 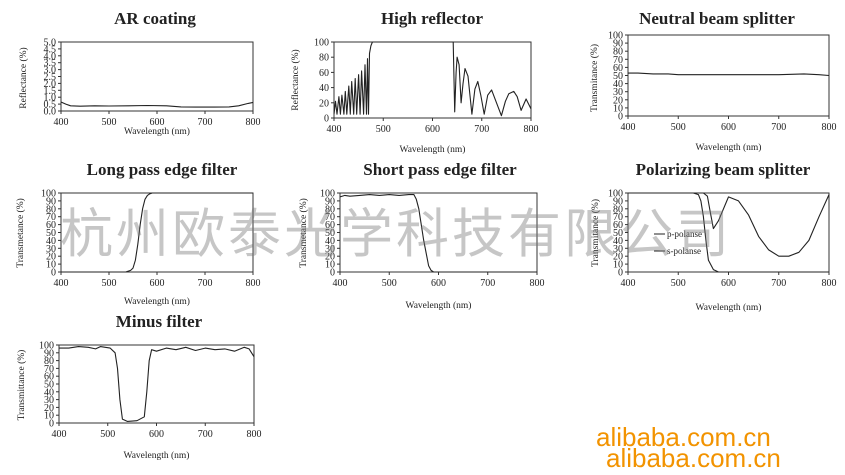 What do you see at coordinates (683, 437) in the screenshot?
I see `watermark-url-primary: alibaba.com.cn` at bounding box center [683, 437].